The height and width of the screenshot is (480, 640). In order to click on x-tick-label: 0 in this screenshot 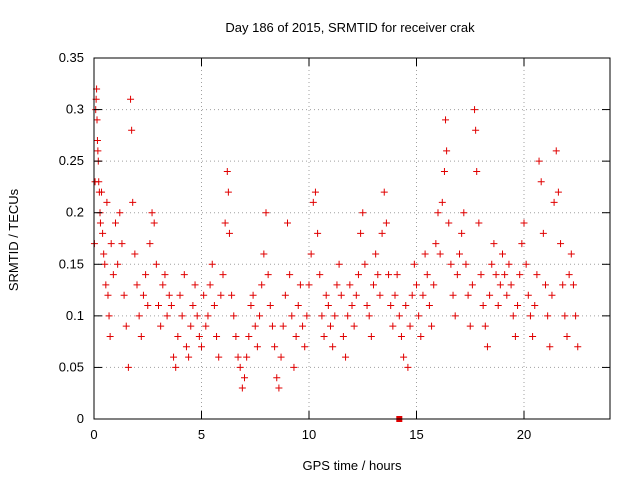, I will do `click(93, 434)`.